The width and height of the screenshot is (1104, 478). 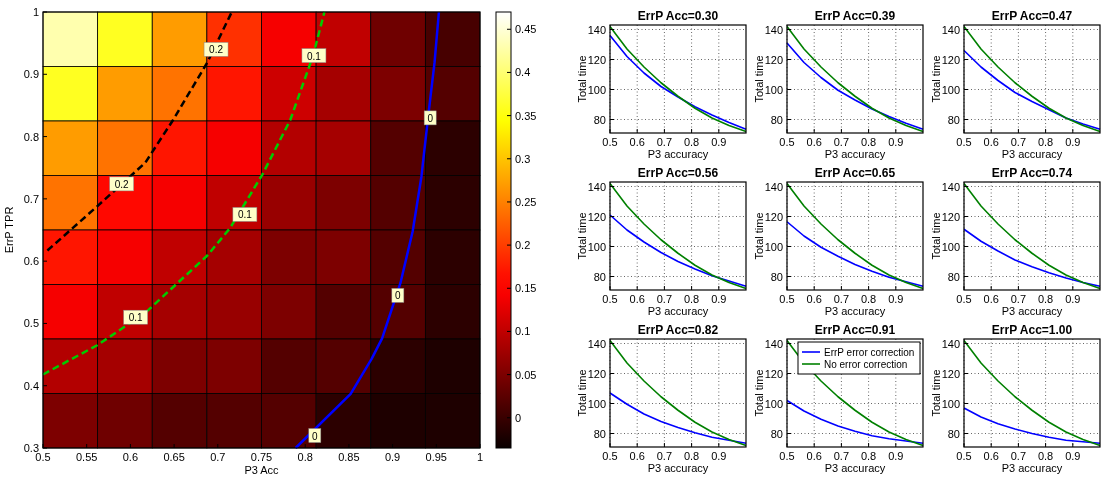 I want to click on color-bar-label: 0.05, so click(x=526, y=374).